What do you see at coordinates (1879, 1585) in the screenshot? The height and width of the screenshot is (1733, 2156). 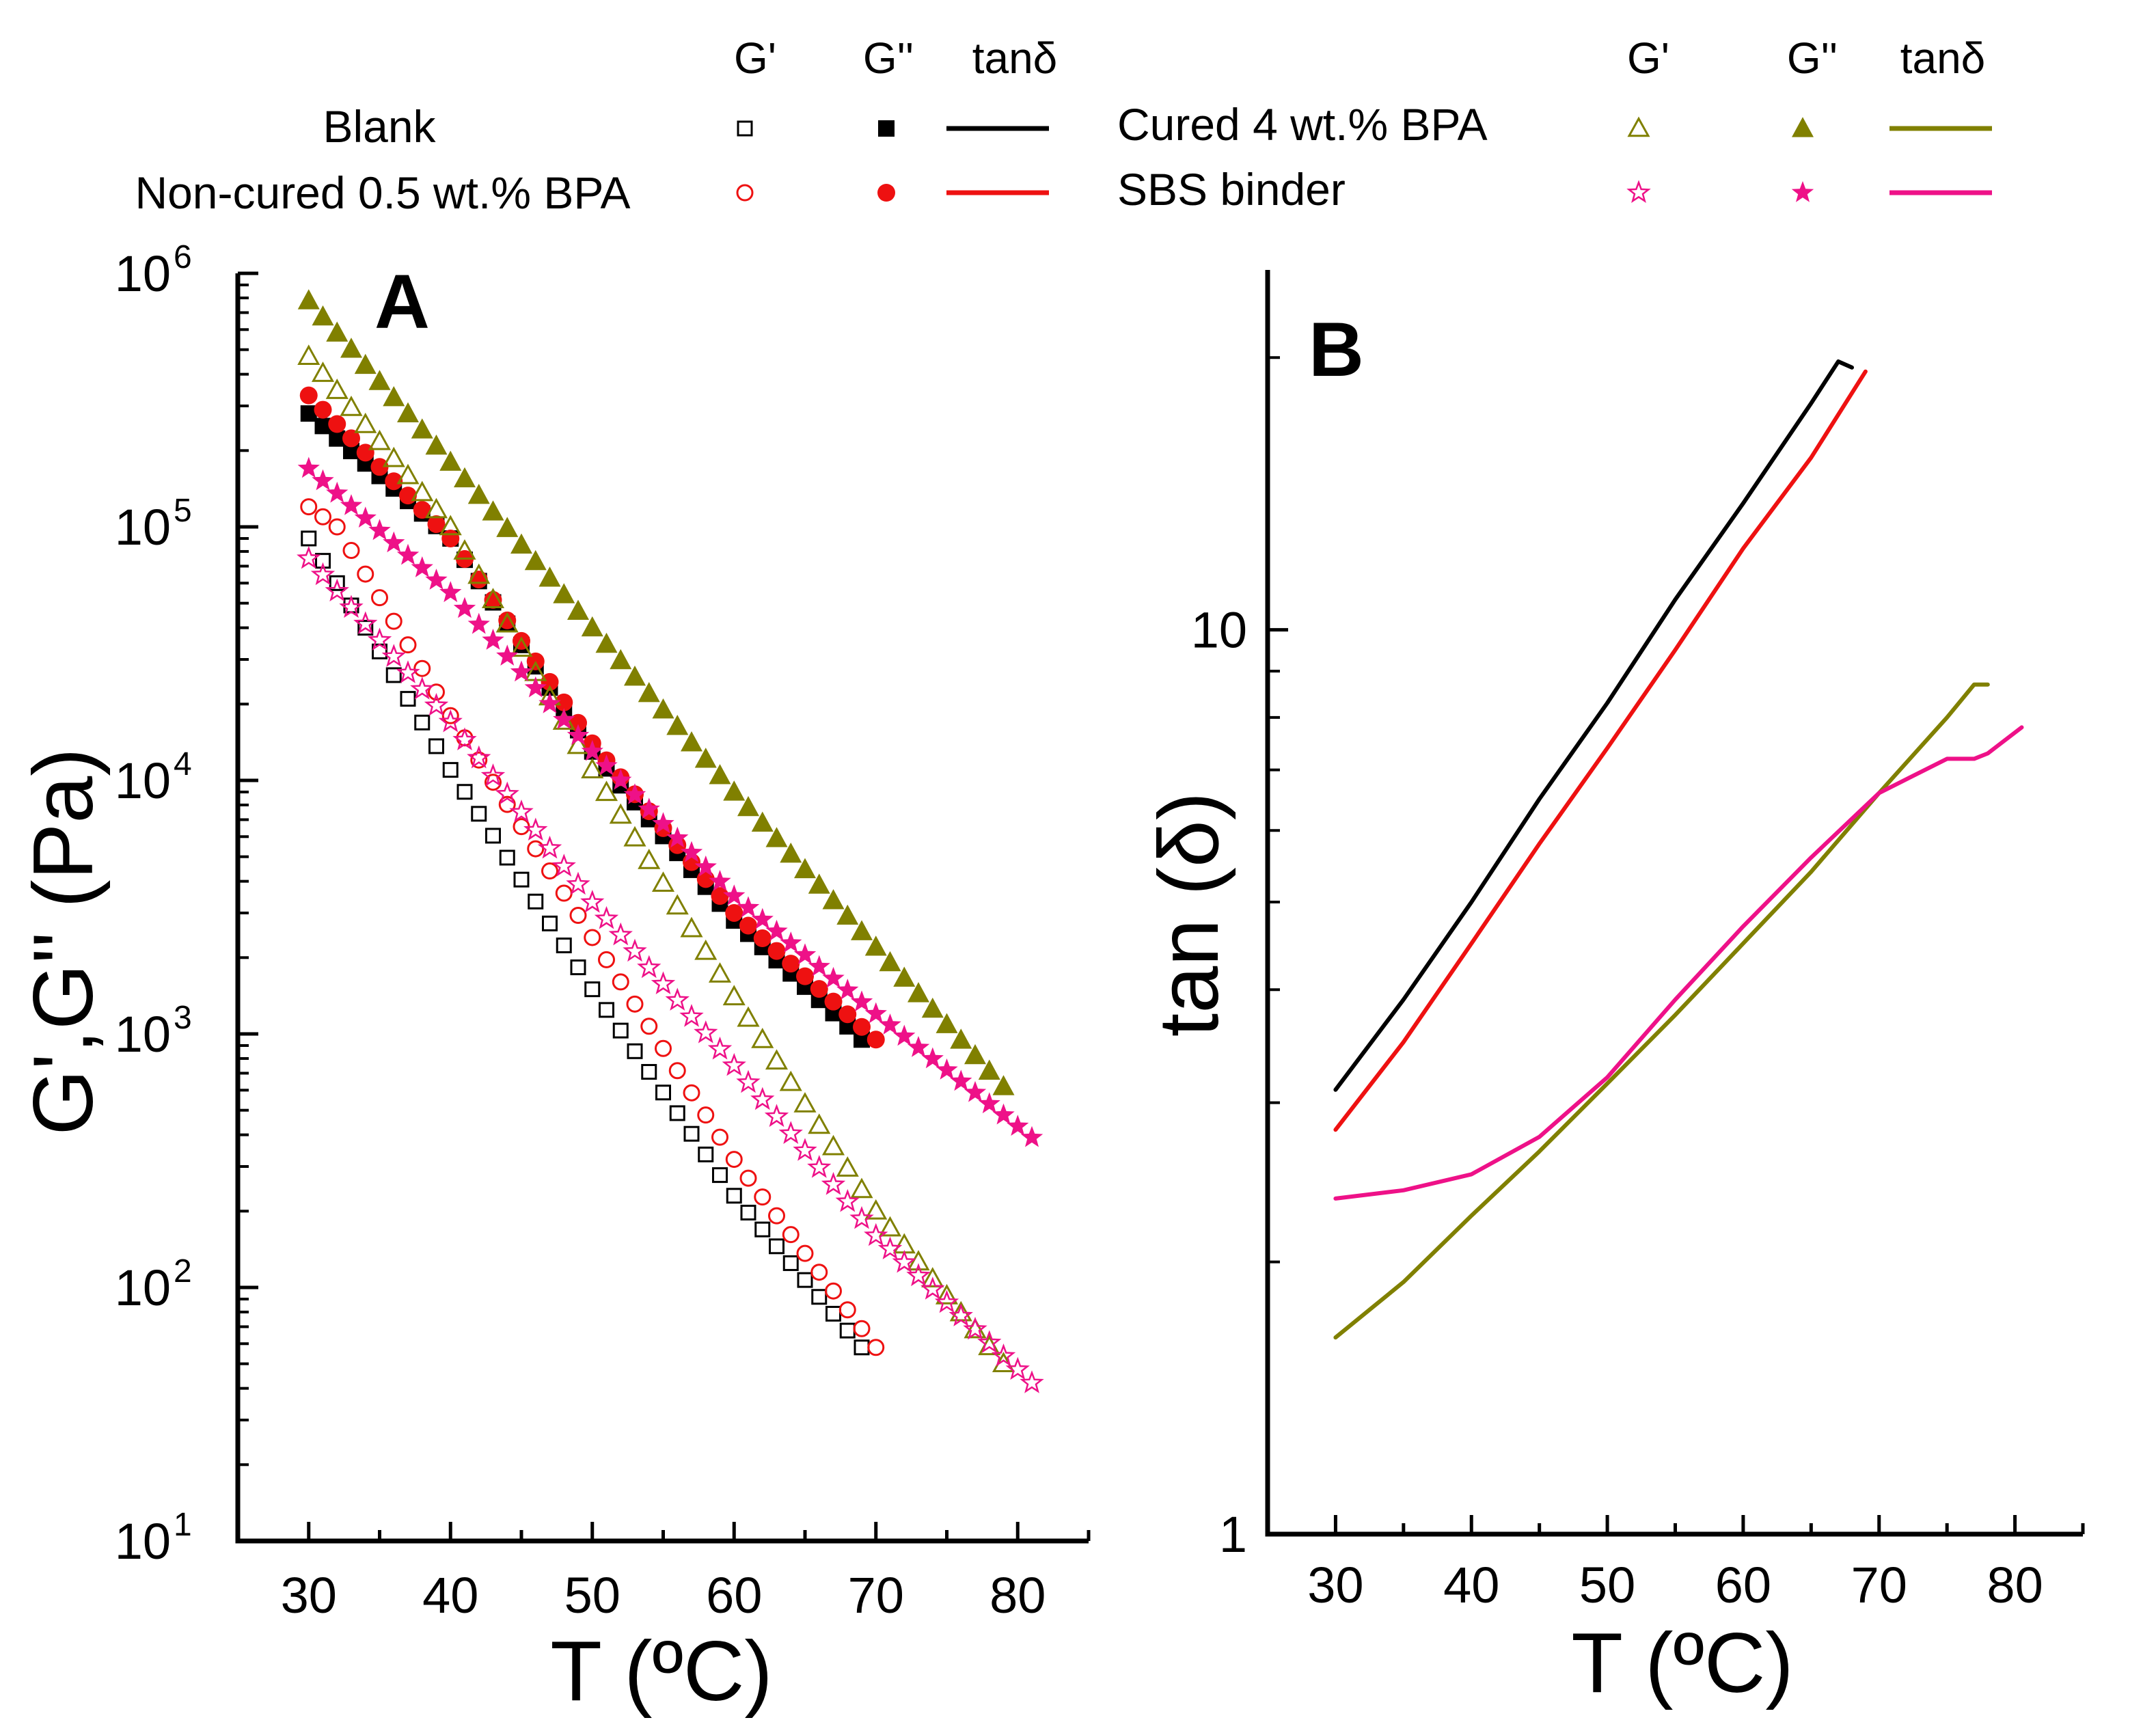 I see `panel-b-x-tick-label: 70` at bounding box center [1879, 1585].